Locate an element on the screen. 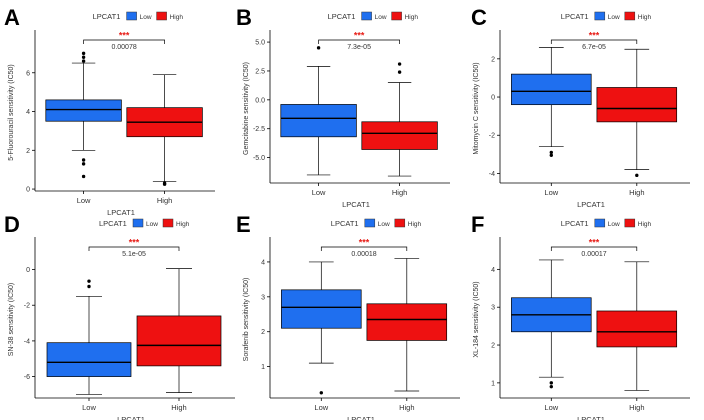  y-axis-label: Mitomycin C sensitivity (IC50) is located at coordinates (476, 108).